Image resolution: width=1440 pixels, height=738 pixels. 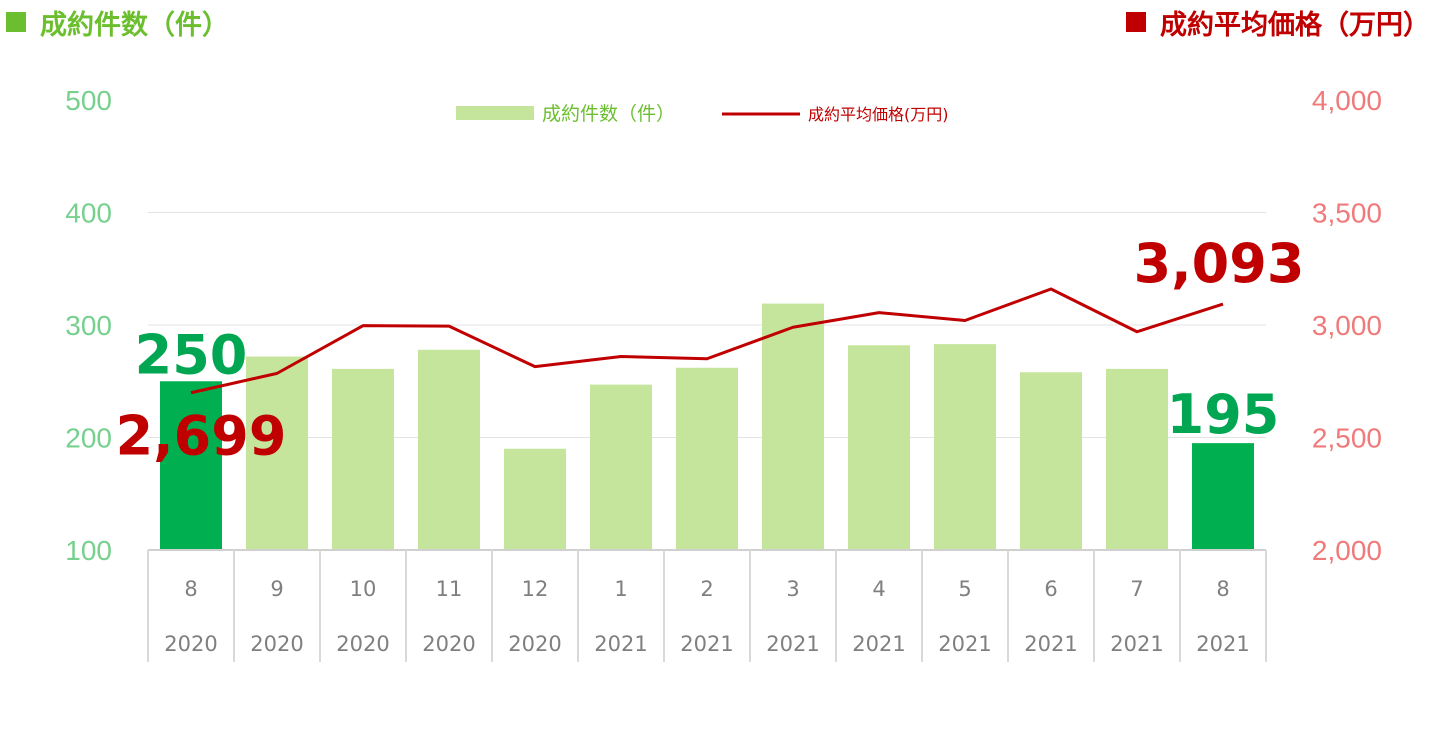 I want to click on left-tick-label: 300, so click(x=88, y=325).